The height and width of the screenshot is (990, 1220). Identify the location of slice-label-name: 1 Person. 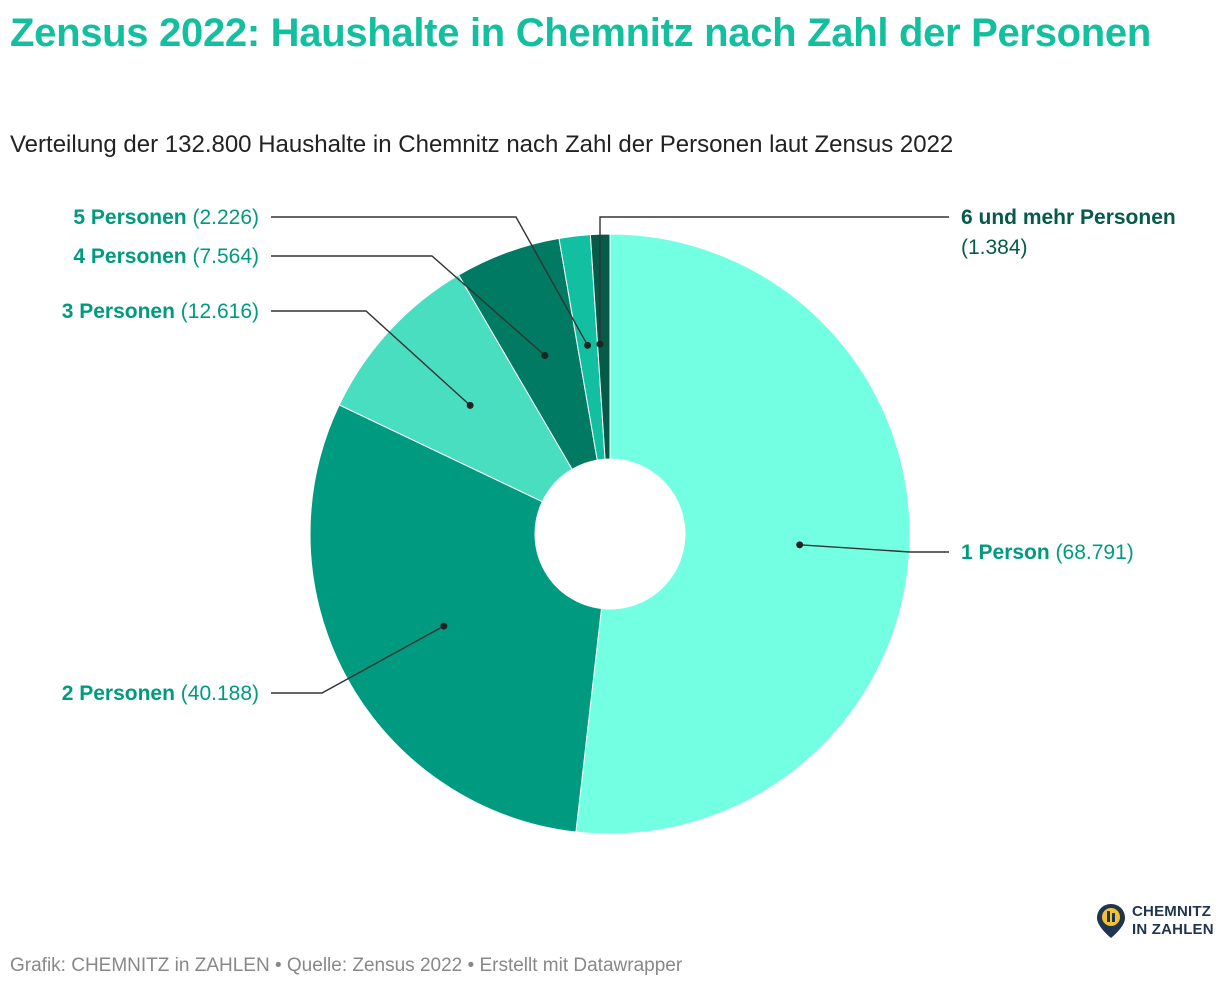
(1005, 552).